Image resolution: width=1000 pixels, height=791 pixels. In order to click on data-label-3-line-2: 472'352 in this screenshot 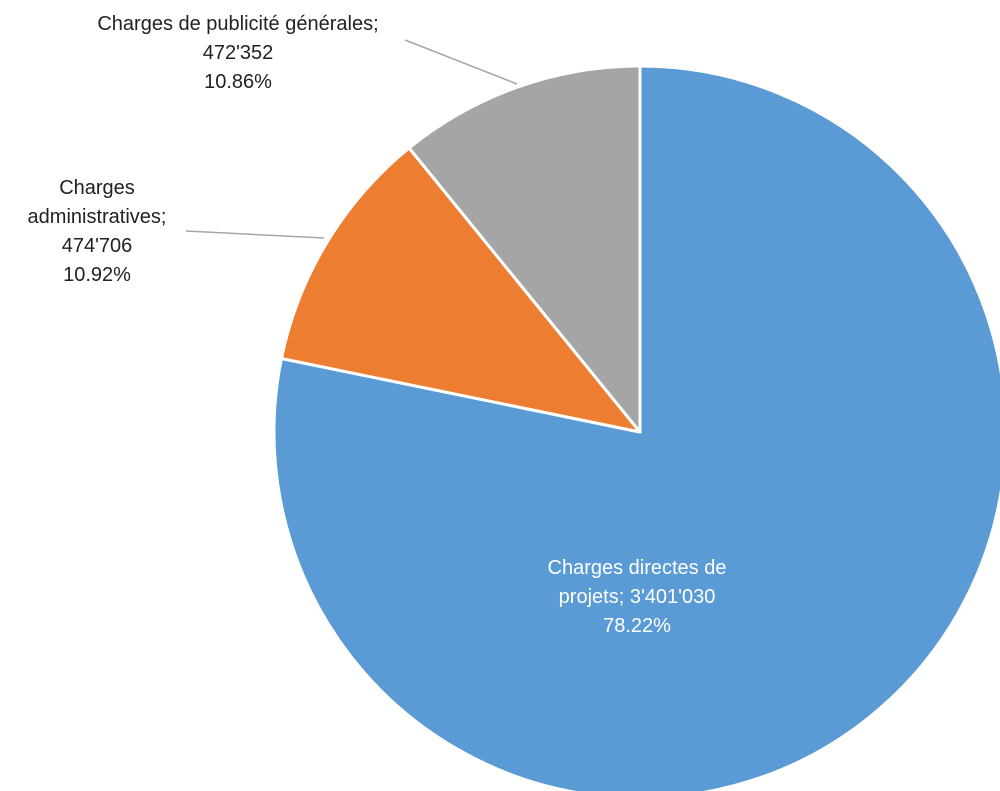, I will do `click(238, 53)`.